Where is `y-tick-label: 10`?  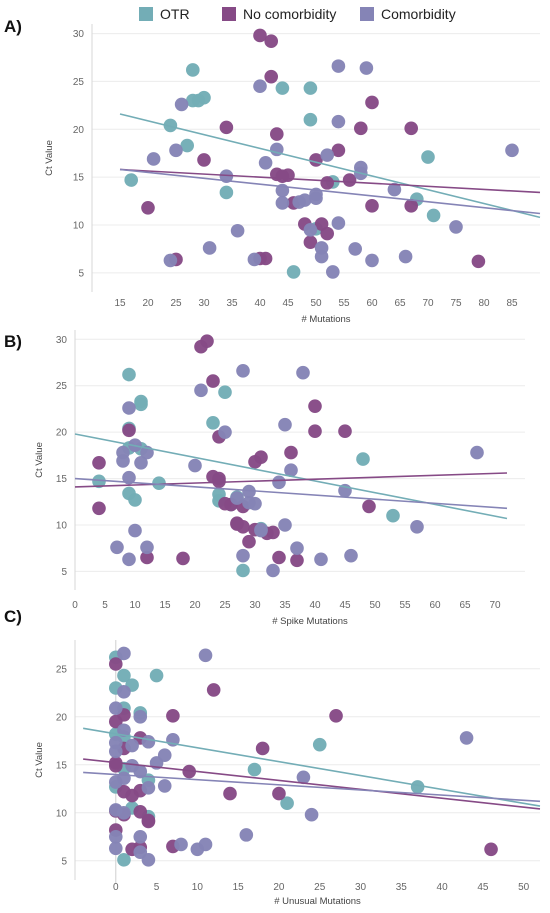
y-tick-label: 10 is located at coordinates (62, 526).